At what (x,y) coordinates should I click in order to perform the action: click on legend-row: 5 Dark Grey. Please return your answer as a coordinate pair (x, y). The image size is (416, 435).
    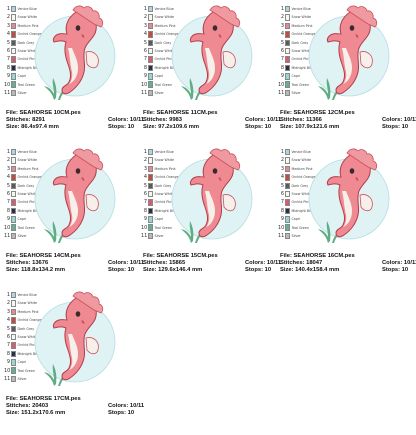
    Looking at the image, I should click on (24, 329).